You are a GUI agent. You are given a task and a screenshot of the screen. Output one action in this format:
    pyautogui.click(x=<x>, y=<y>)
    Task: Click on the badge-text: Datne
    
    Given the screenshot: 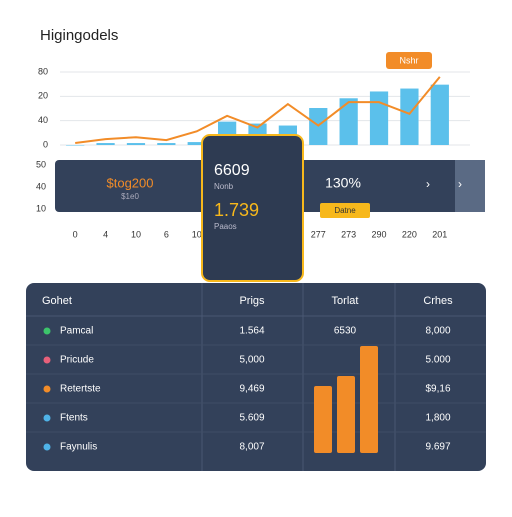 What is the action you would take?
    pyautogui.click(x=345, y=210)
    